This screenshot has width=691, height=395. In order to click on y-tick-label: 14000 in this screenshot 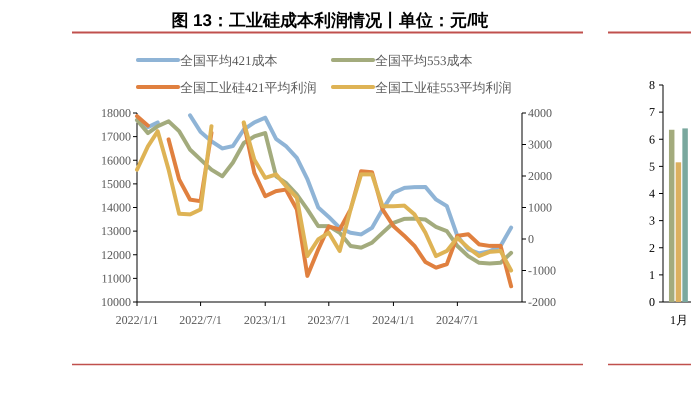, I will do `click(116, 207)`.